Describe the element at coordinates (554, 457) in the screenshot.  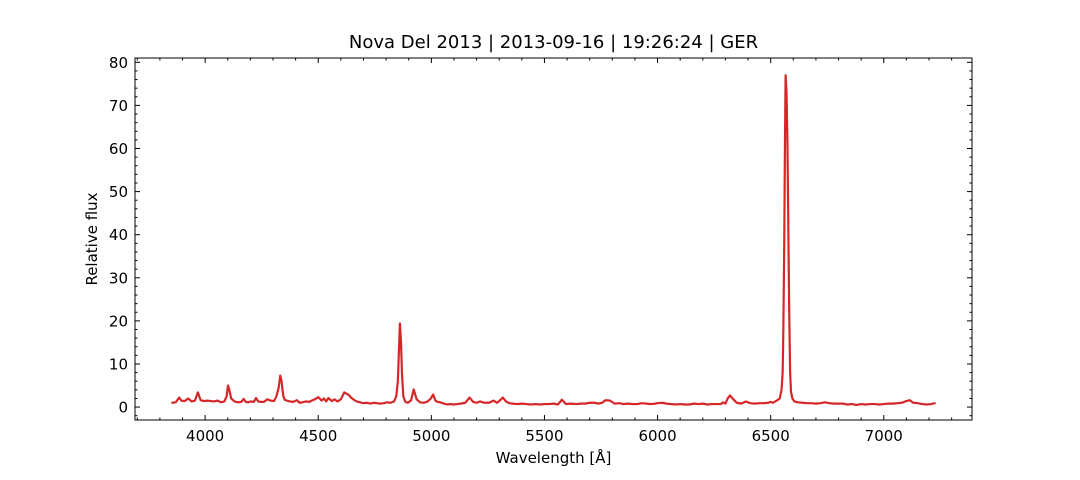
I see `x-axis-label: Wavelength [Å]` at that location.